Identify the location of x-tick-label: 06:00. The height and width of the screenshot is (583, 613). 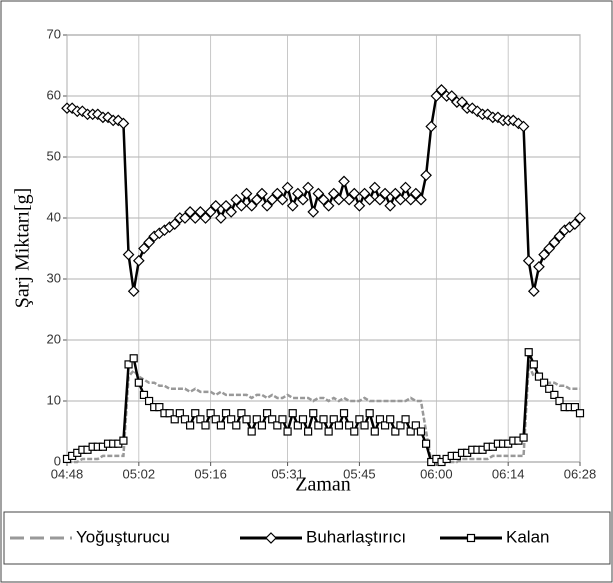
(436, 473).